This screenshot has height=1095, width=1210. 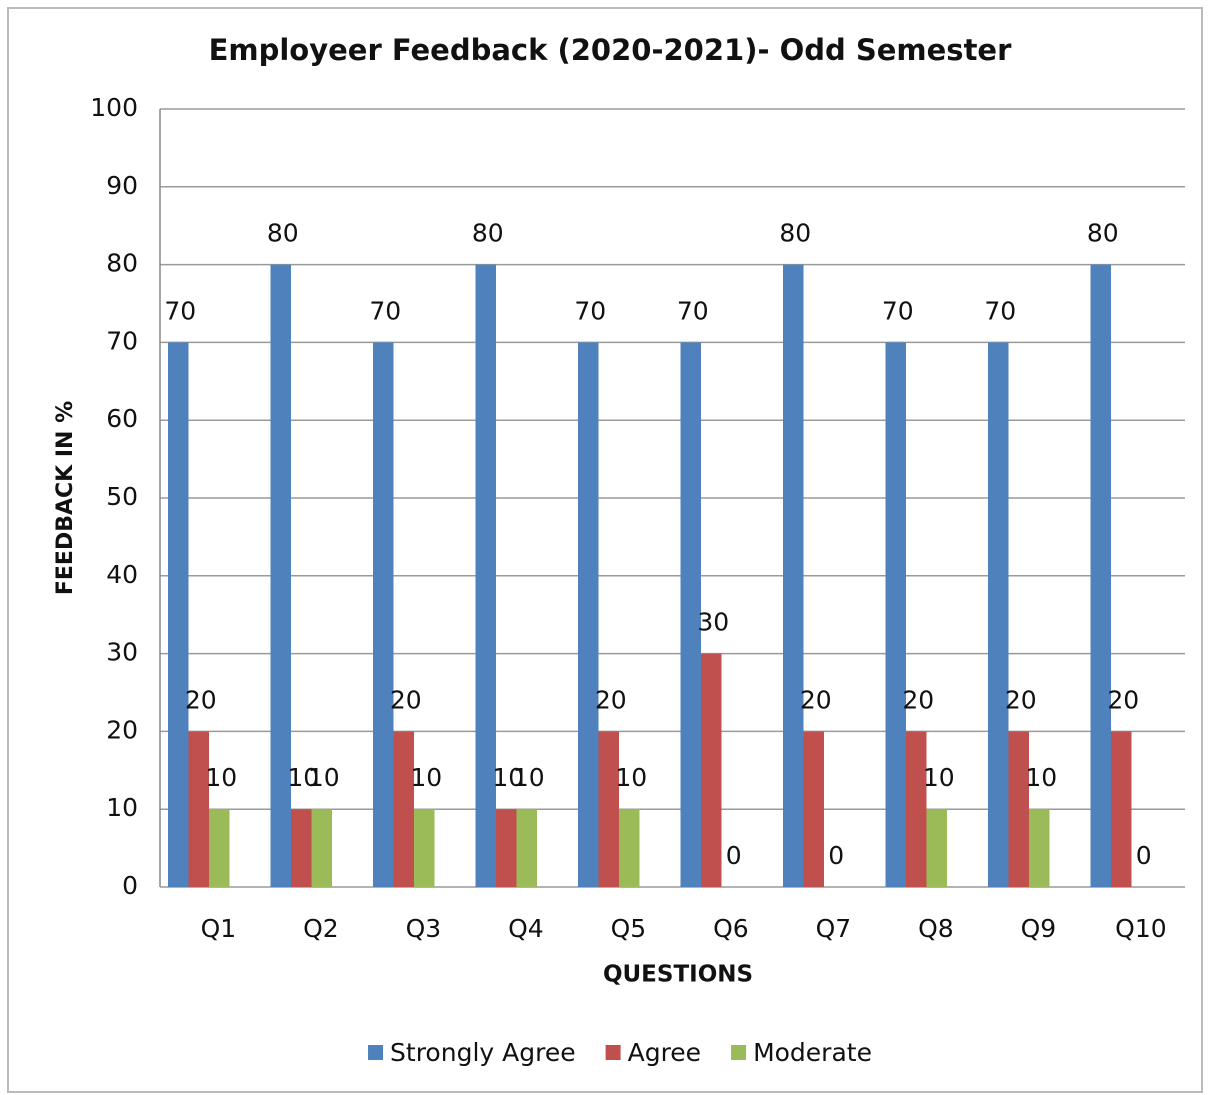 I want to click on x-tick-label: Q6, so click(x=731, y=928).